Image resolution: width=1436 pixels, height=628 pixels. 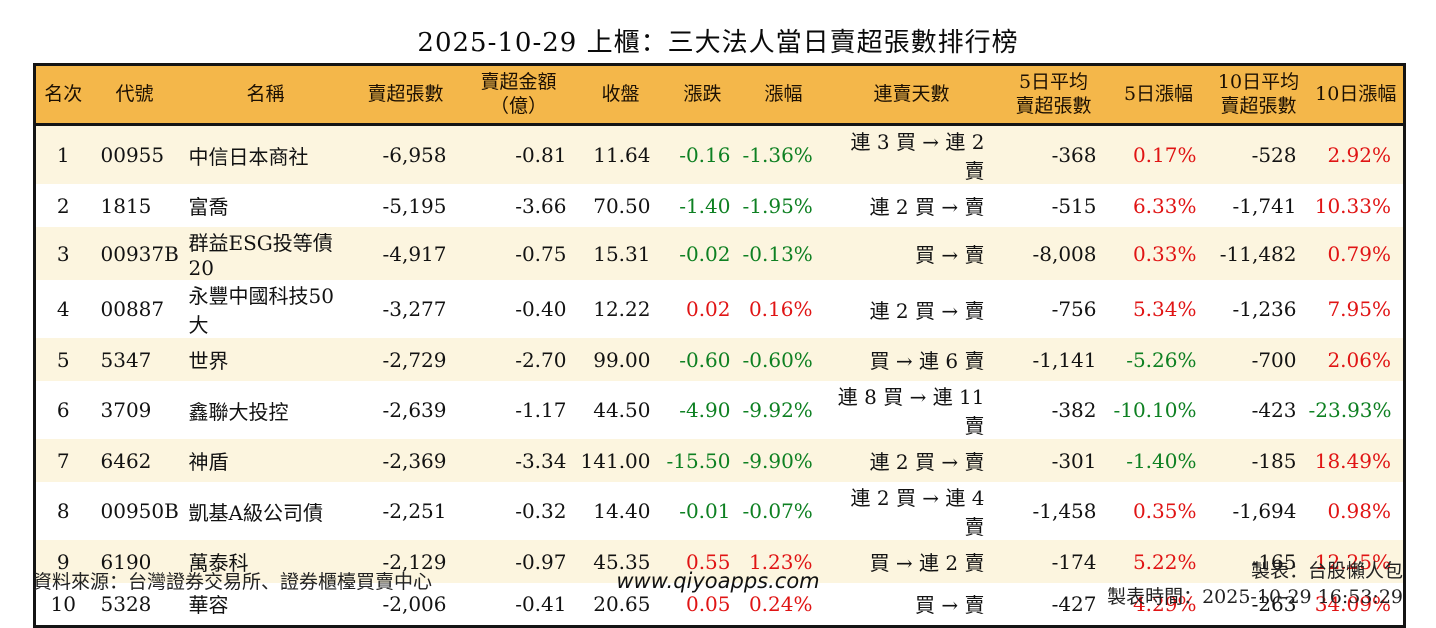 What do you see at coordinates (911, 95) in the screenshot?
I see `column-header-streak: 連賣天數` at bounding box center [911, 95].